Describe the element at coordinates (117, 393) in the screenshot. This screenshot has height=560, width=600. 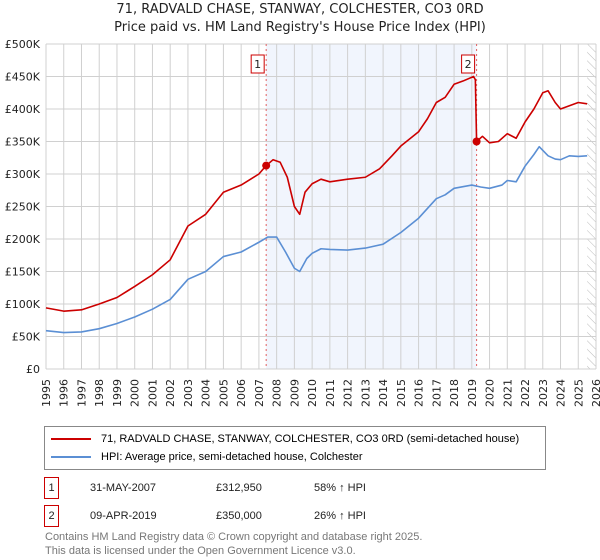
I see `x-tick-label: 1999` at that location.